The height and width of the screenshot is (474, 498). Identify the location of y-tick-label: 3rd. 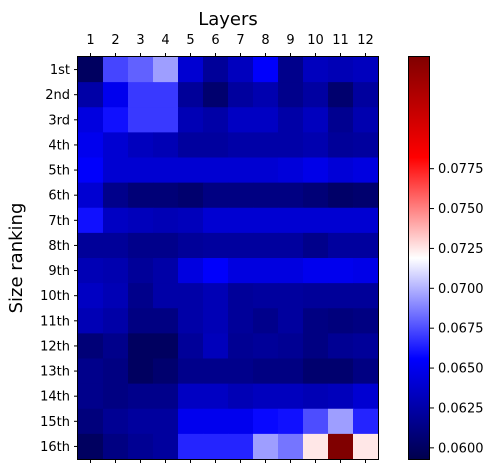
(59, 120).